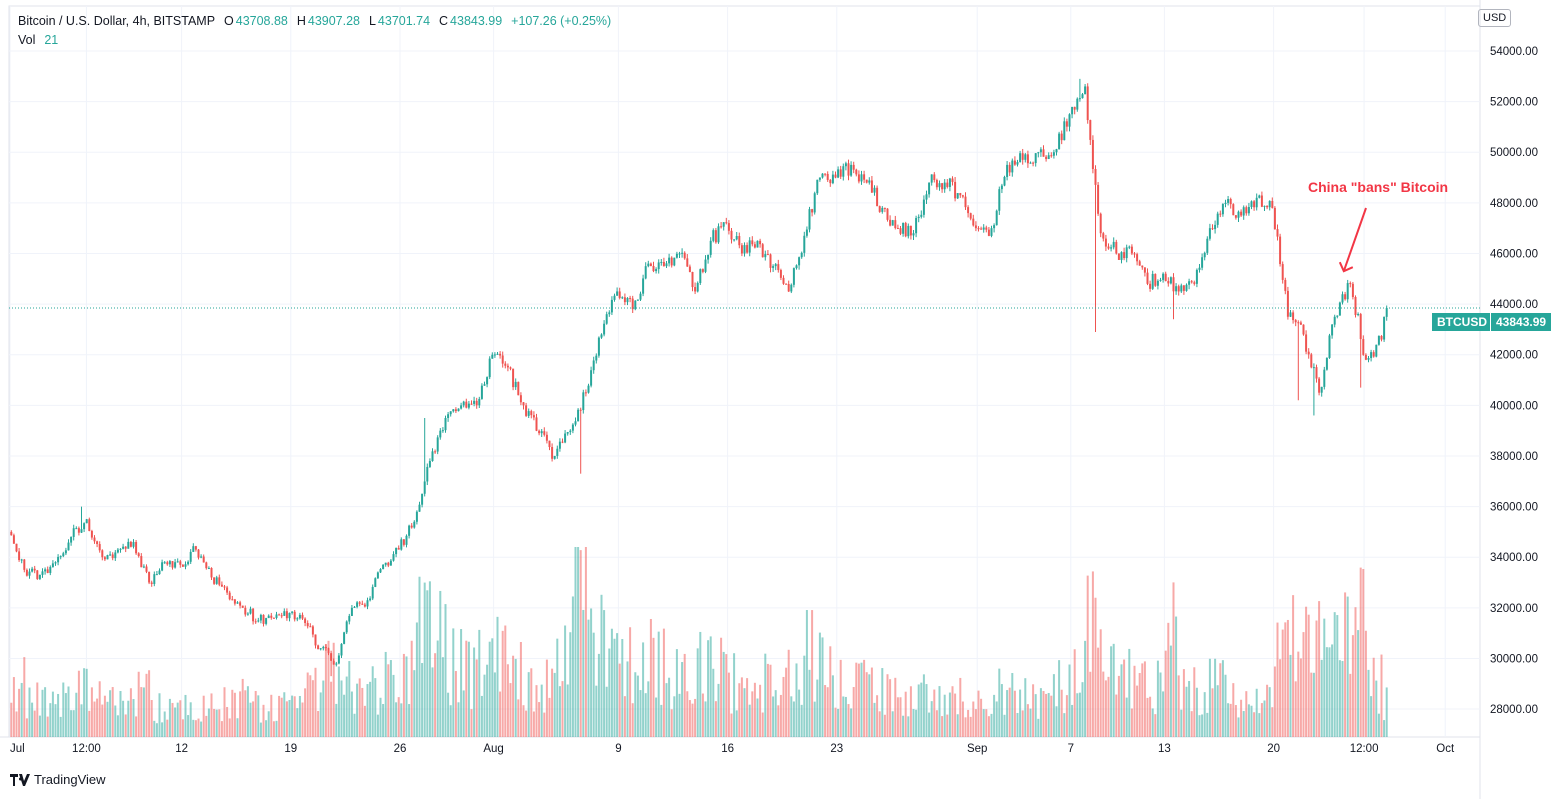 This screenshot has height=799, width=1566. What do you see at coordinates (1514, 153) in the screenshot?
I see `y-tick-label: 50000.00` at bounding box center [1514, 153].